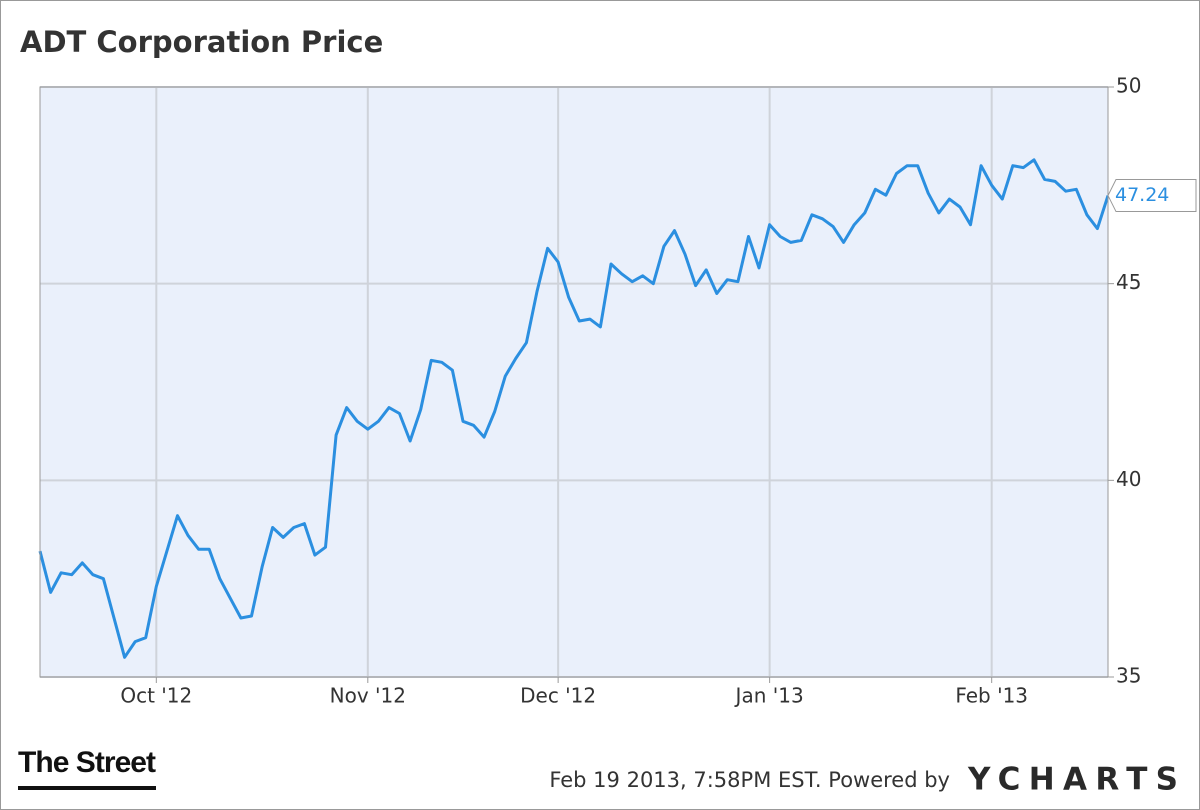 The image size is (1200, 810). What do you see at coordinates (1128, 86) in the screenshot?
I see `y-tick-label: 50` at bounding box center [1128, 86].